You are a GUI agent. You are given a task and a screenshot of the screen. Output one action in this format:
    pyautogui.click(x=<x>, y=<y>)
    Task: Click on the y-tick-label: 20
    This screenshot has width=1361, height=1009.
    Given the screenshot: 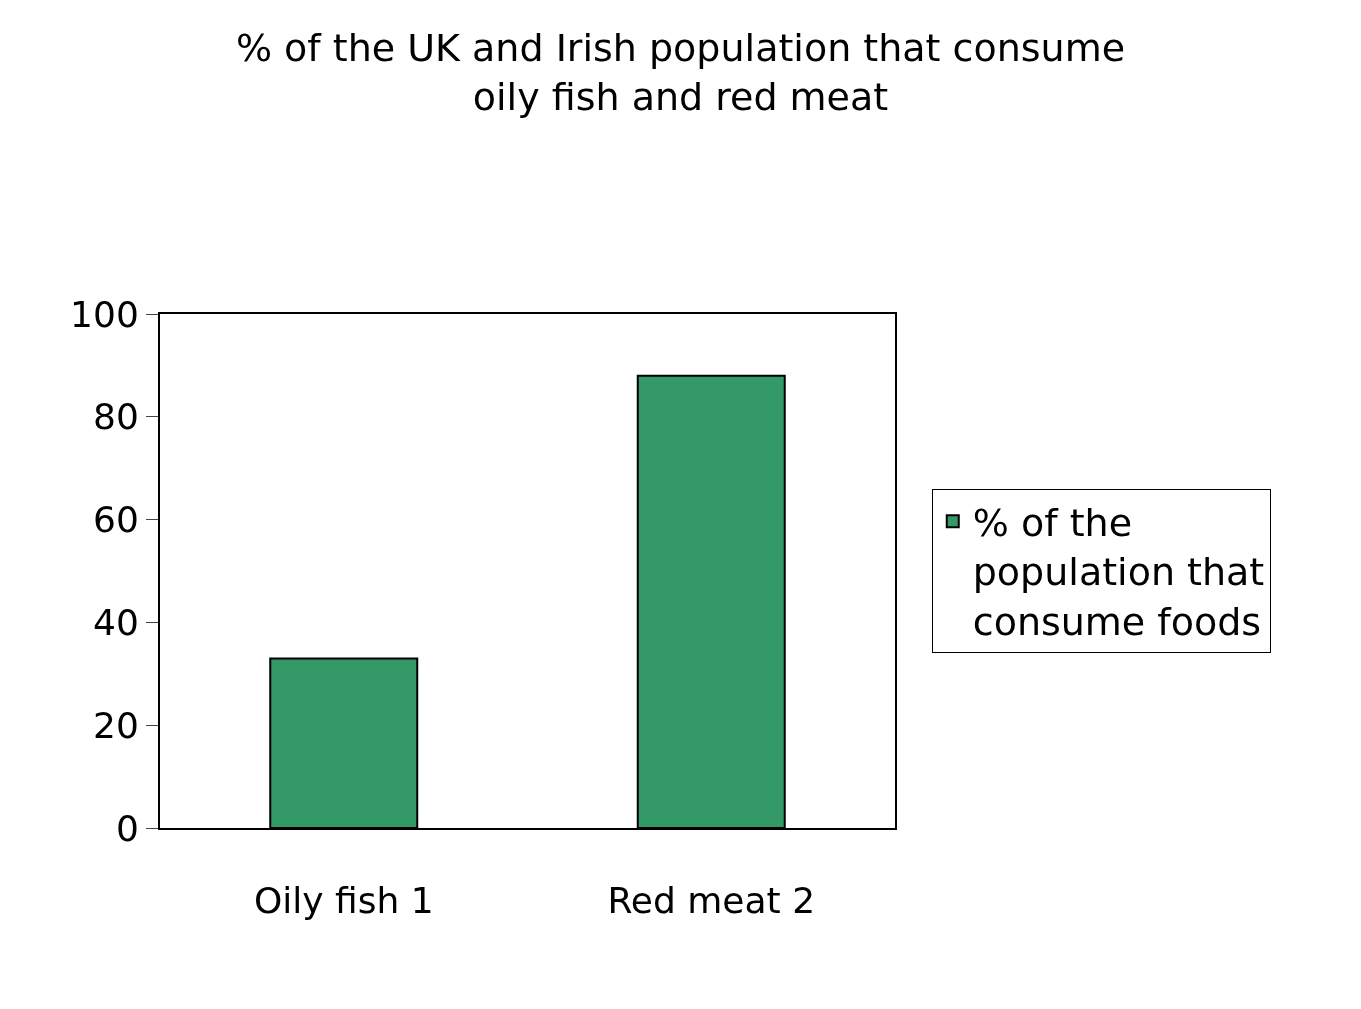 What is the action you would take?
    pyautogui.click(x=115, y=725)
    